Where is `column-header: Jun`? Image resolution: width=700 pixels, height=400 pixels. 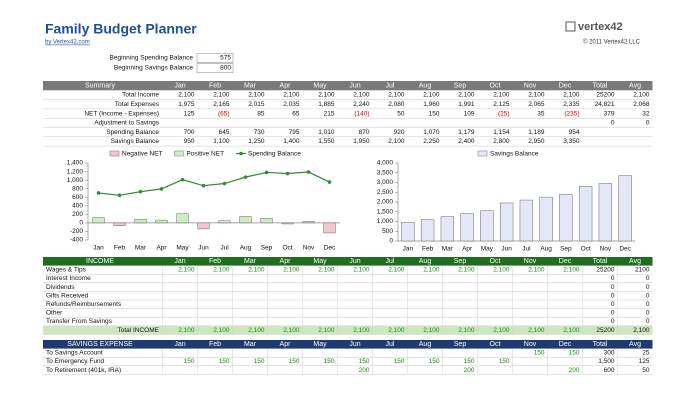
column-header: Jun is located at coordinates (354, 85).